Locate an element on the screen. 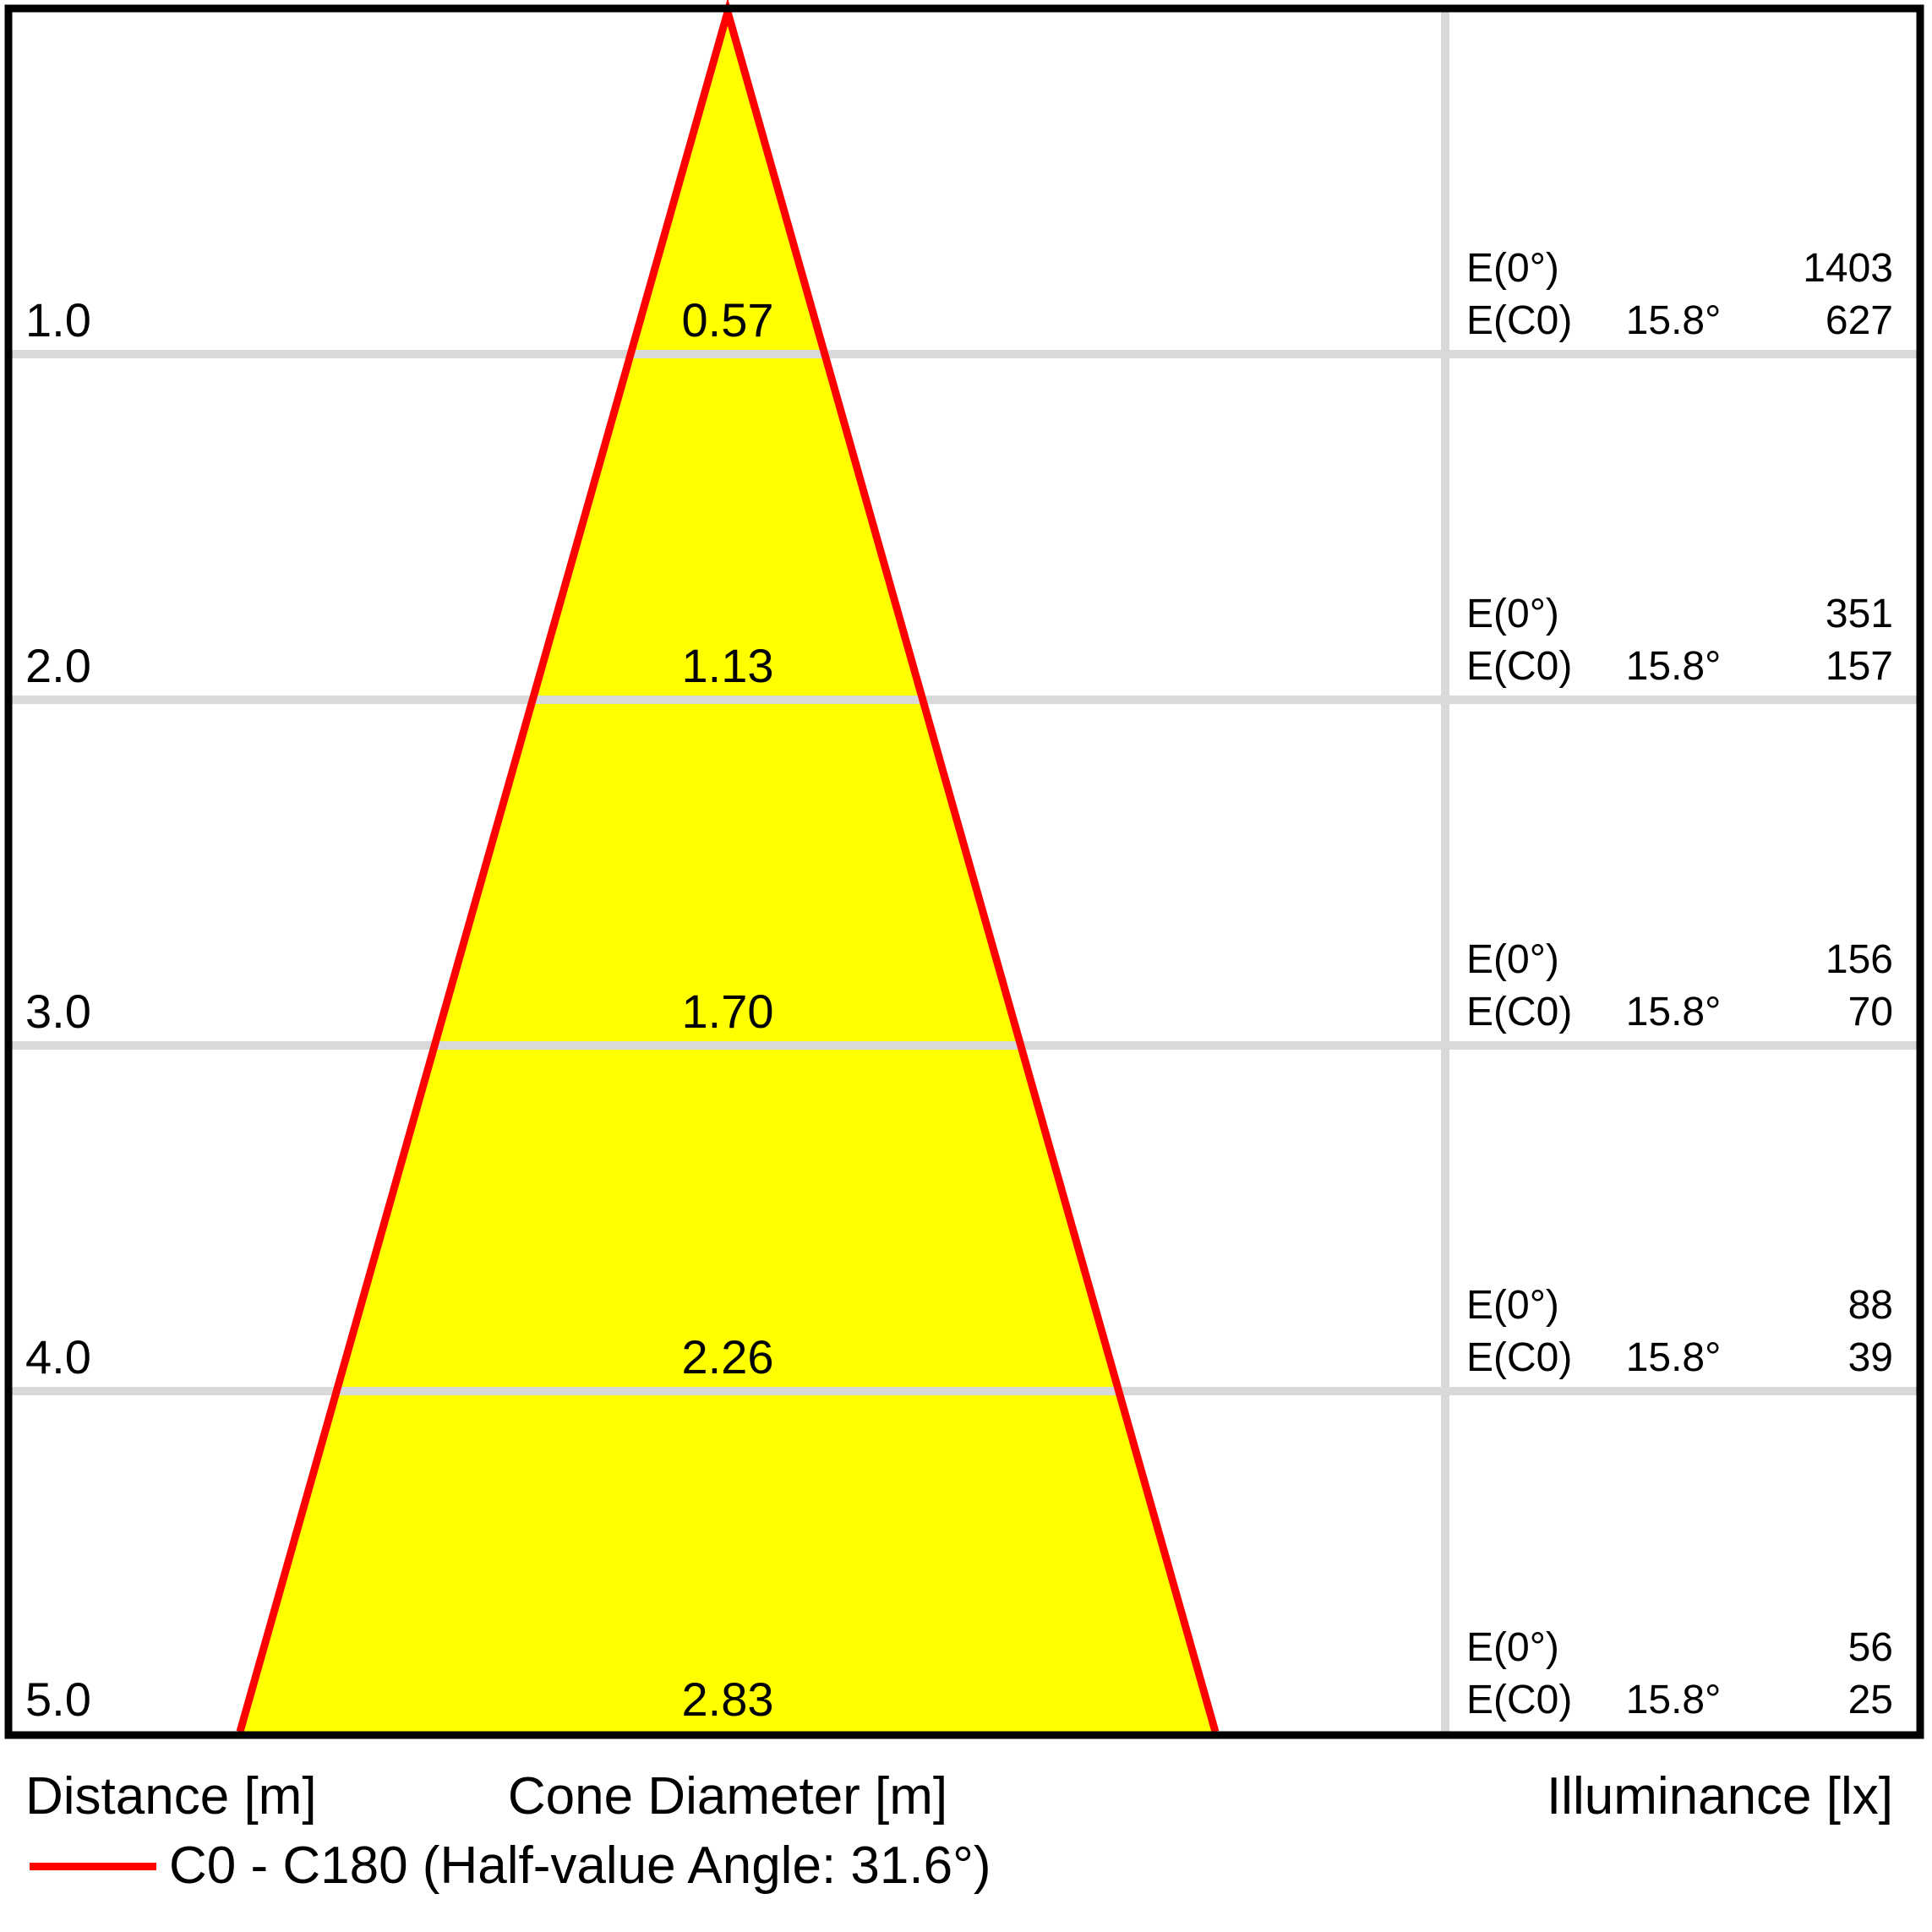 The height and width of the screenshot is (1932, 1932). ec0-value: 25 is located at coordinates (1870, 1700).